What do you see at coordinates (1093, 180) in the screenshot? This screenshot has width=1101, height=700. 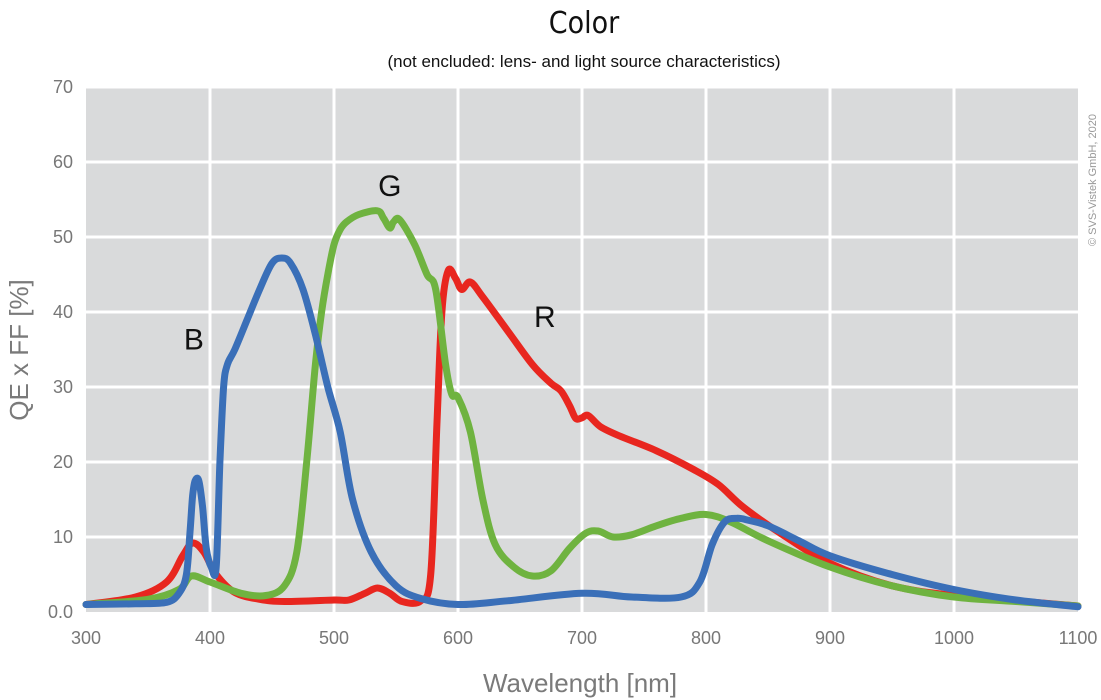 I see `copyright-note: © SVS-Vistek GmbH, 2020` at bounding box center [1093, 180].